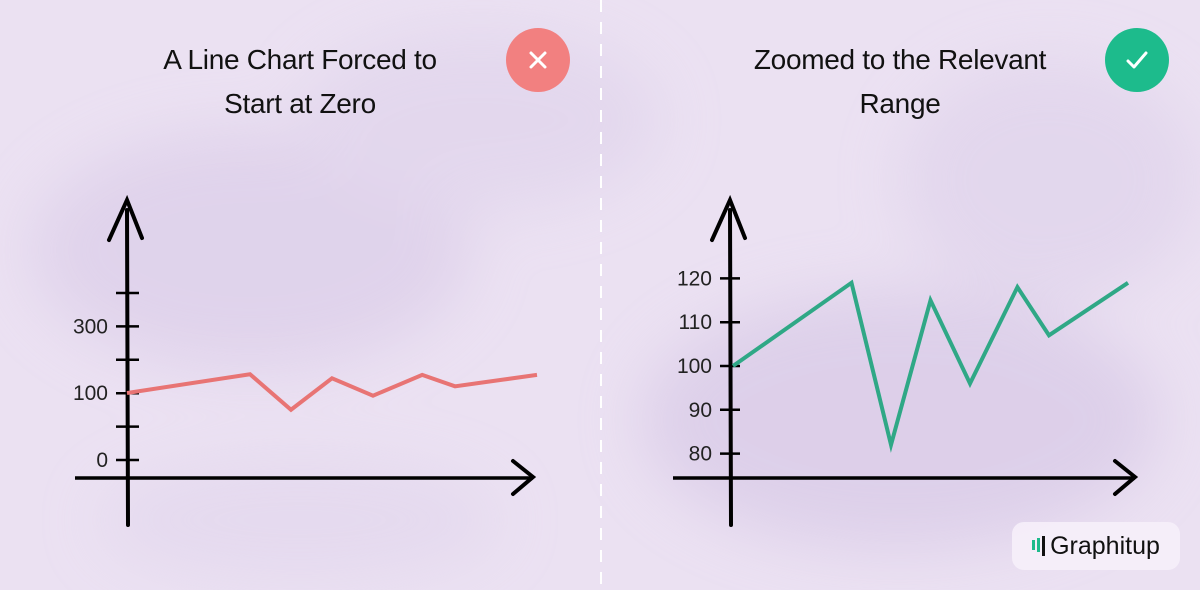  What do you see at coordinates (695, 322) in the screenshot?
I see `right-y-tick-label: 110` at bounding box center [695, 322].